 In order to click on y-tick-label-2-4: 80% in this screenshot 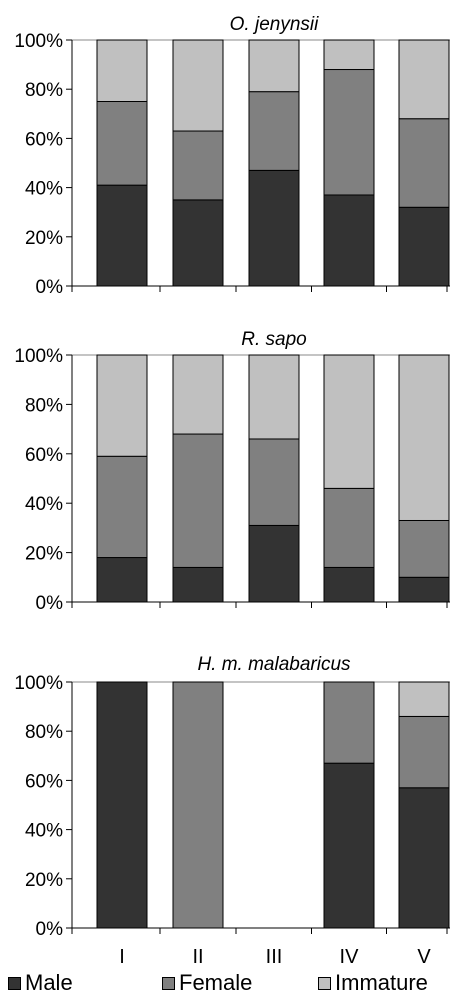, I will do `click(44, 405)`.